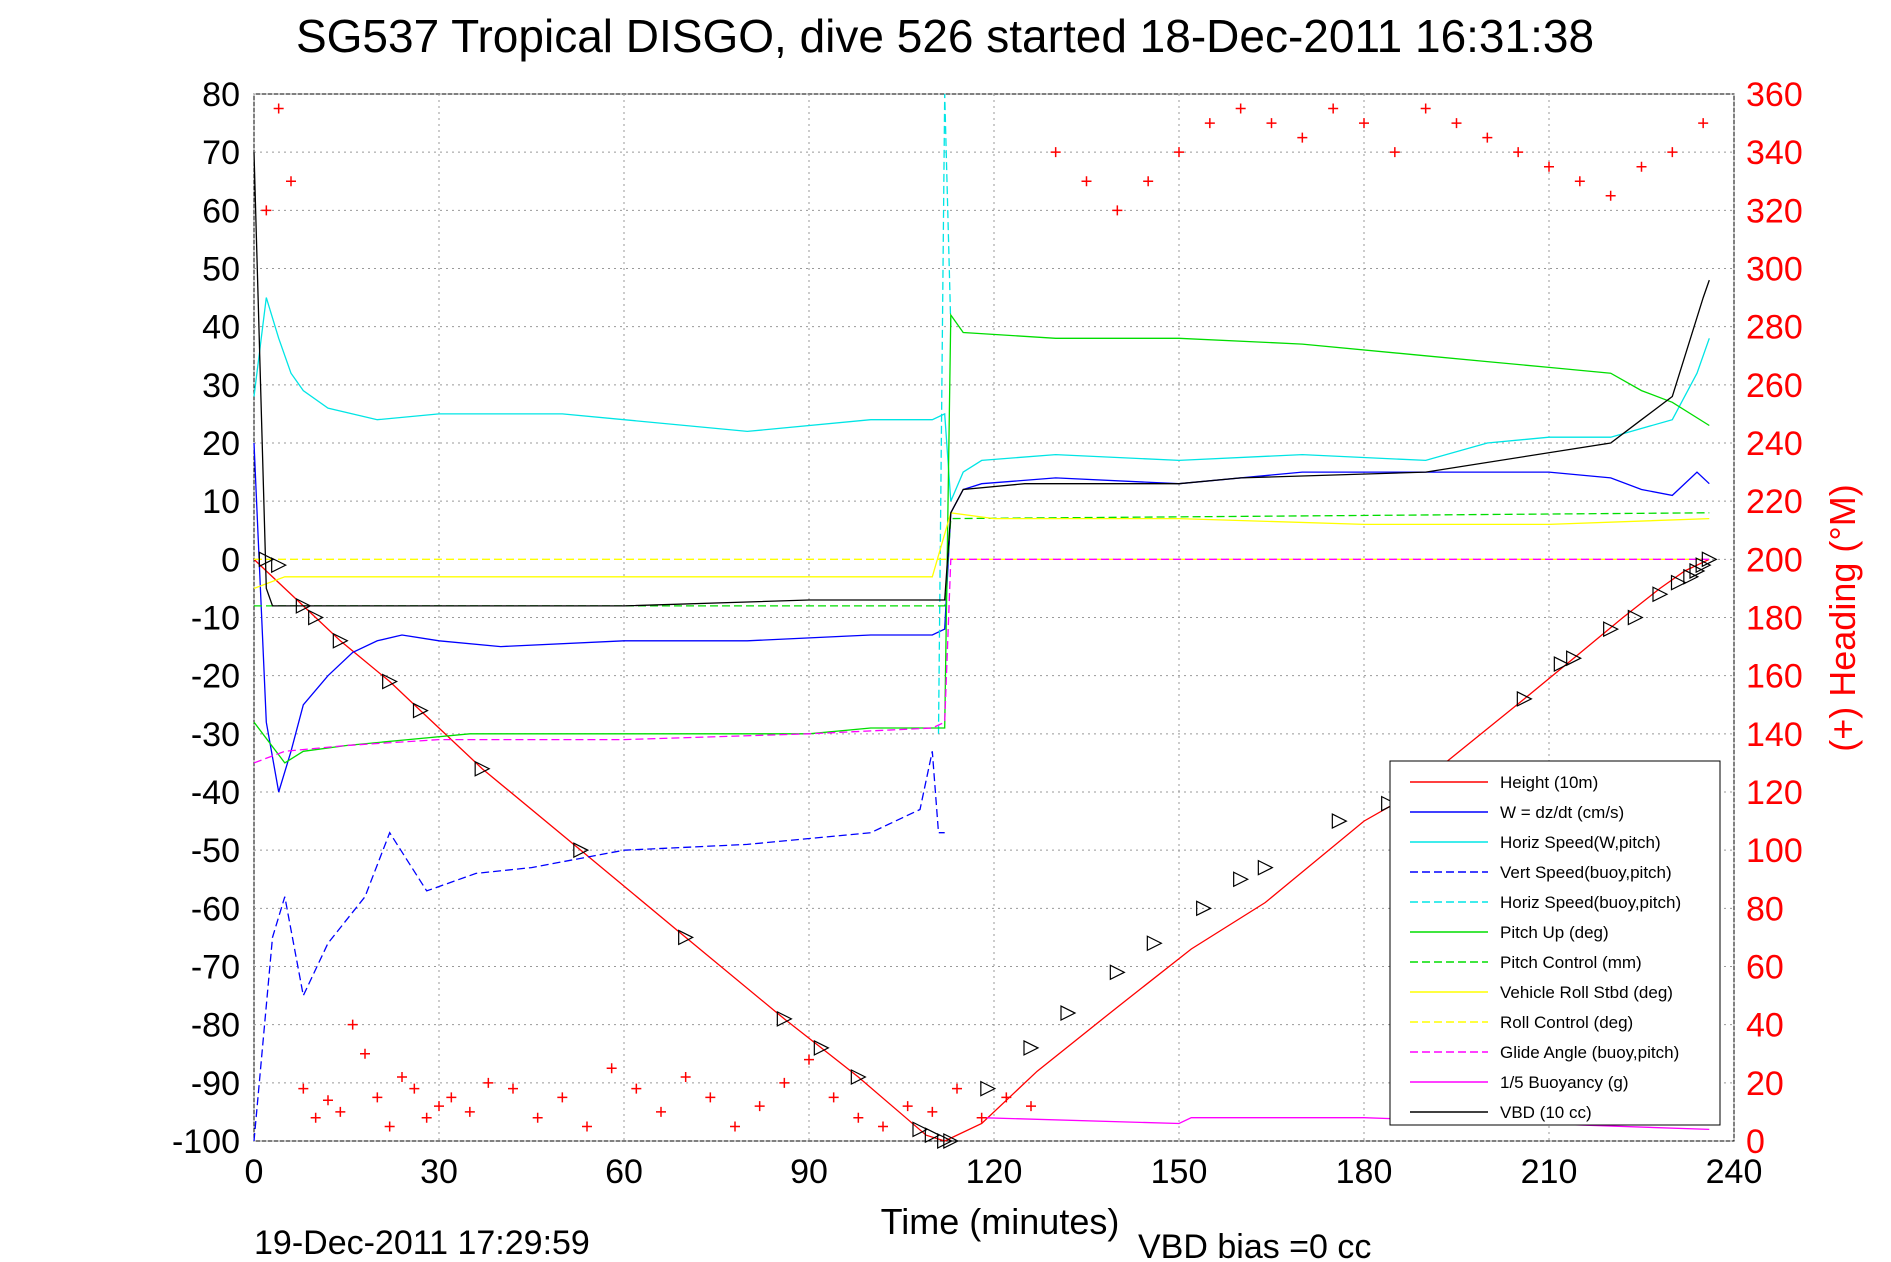 The width and height of the screenshot is (1891, 1262). What do you see at coordinates (624, 1172) in the screenshot?
I see `x-tick-label: 60` at bounding box center [624, 1172].